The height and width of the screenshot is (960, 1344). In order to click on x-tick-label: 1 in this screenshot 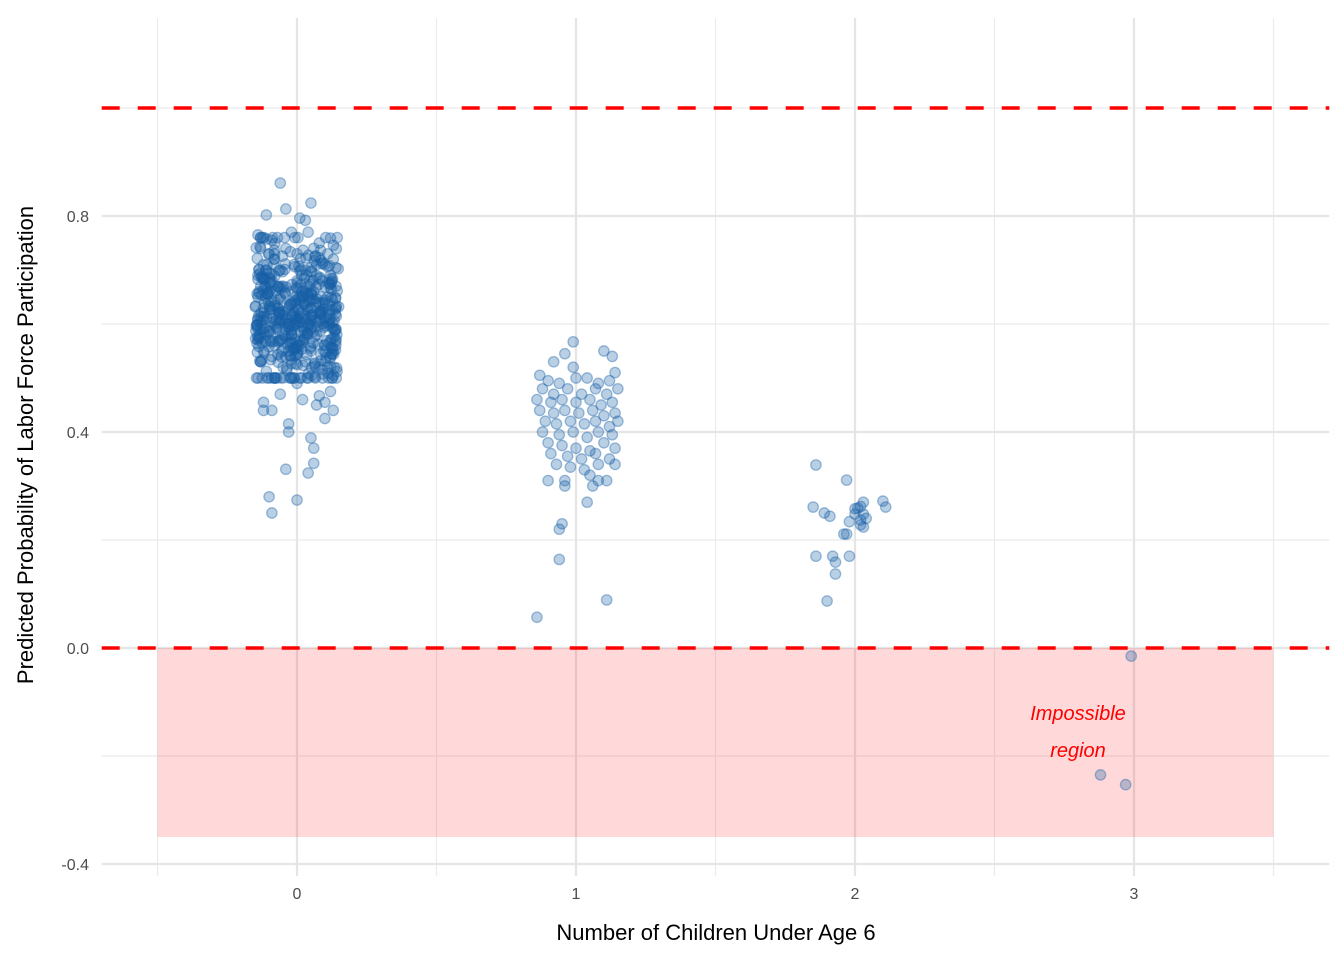, I will do `click(576, 894)`.